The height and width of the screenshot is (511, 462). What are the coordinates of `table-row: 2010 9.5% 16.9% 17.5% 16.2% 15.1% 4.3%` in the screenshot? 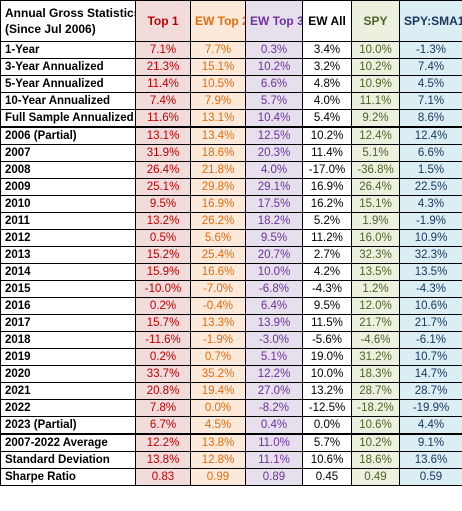 It's located at (231, 204).